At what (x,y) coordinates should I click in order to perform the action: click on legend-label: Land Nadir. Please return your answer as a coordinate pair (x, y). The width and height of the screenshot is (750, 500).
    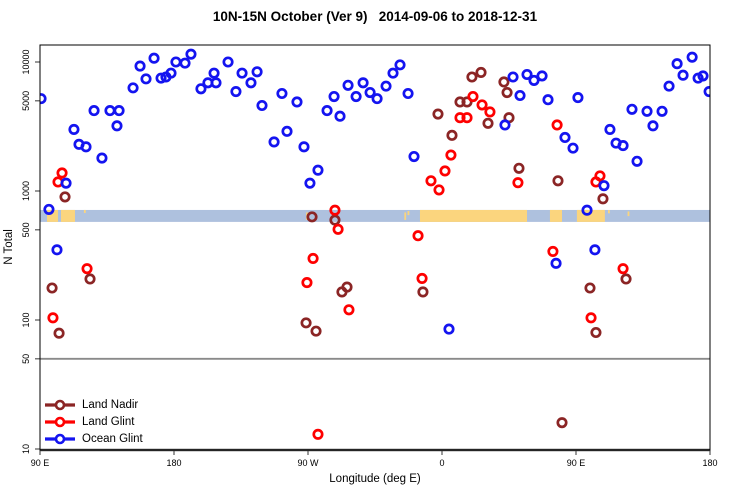
    Looking at the image, I should click on (110, 404).